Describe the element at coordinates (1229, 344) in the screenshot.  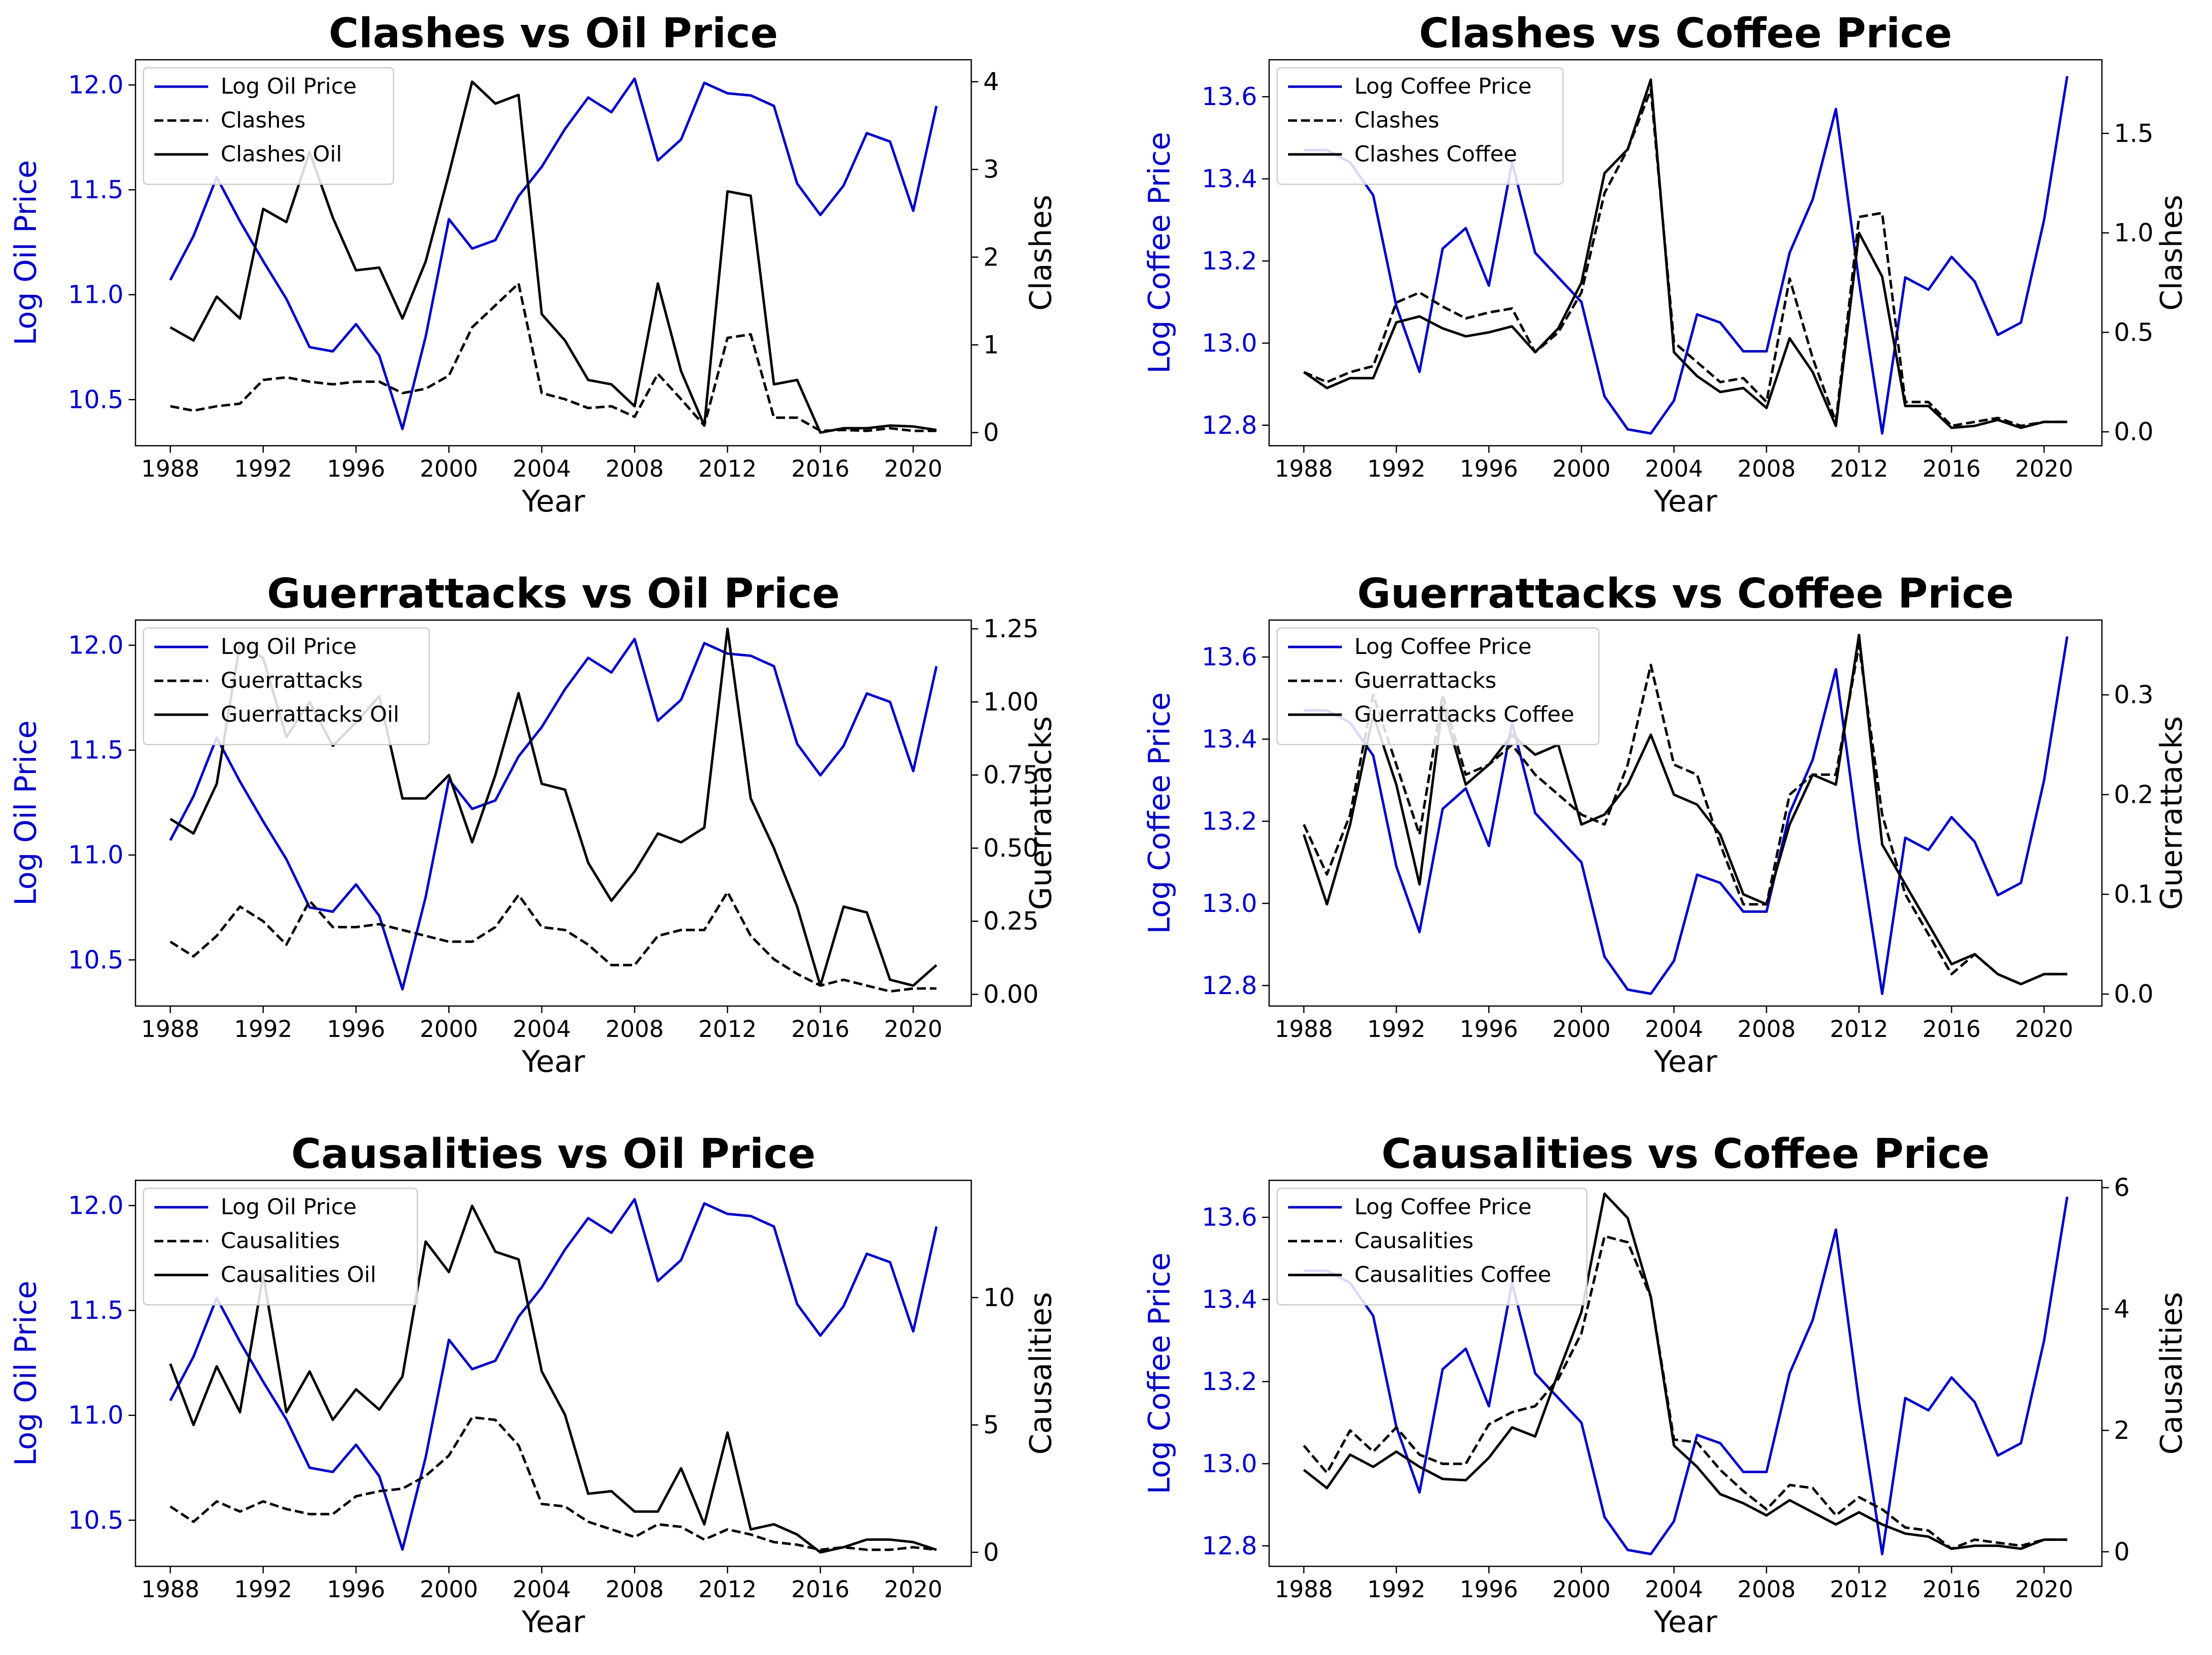
I see `y-left-tick-label: 13.0` at that location.